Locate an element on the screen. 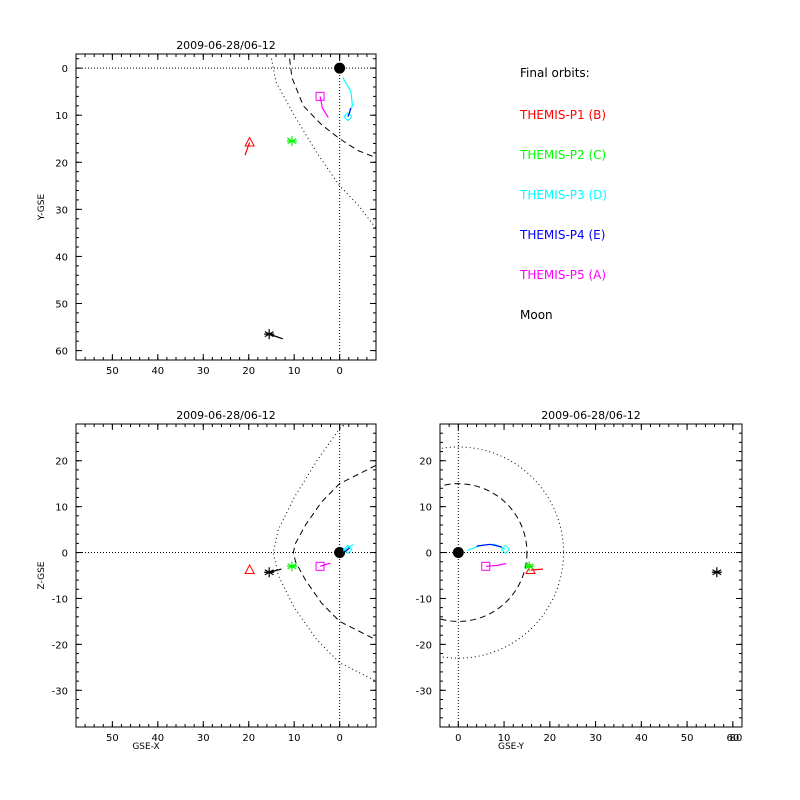 The image size is (800, 800). y-tick-label: 40 is located at coordinates (61, 257).